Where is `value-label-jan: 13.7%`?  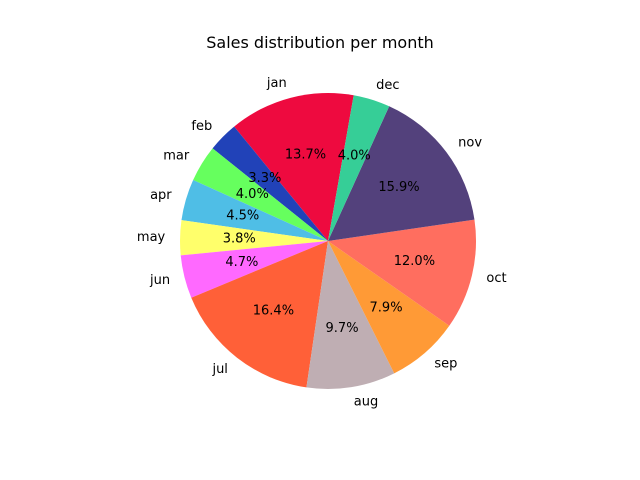
value-label-jan: 13.7% is located at coordinates (305, 155).